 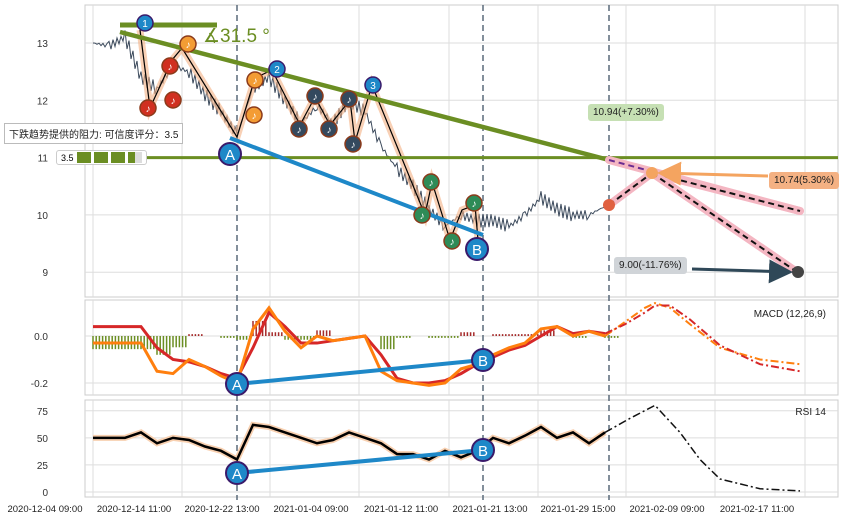 What do you see at coordinates (43, 159) in the screenshot?
I see `y-tick-label: 11` at bounding box center [43, 159].